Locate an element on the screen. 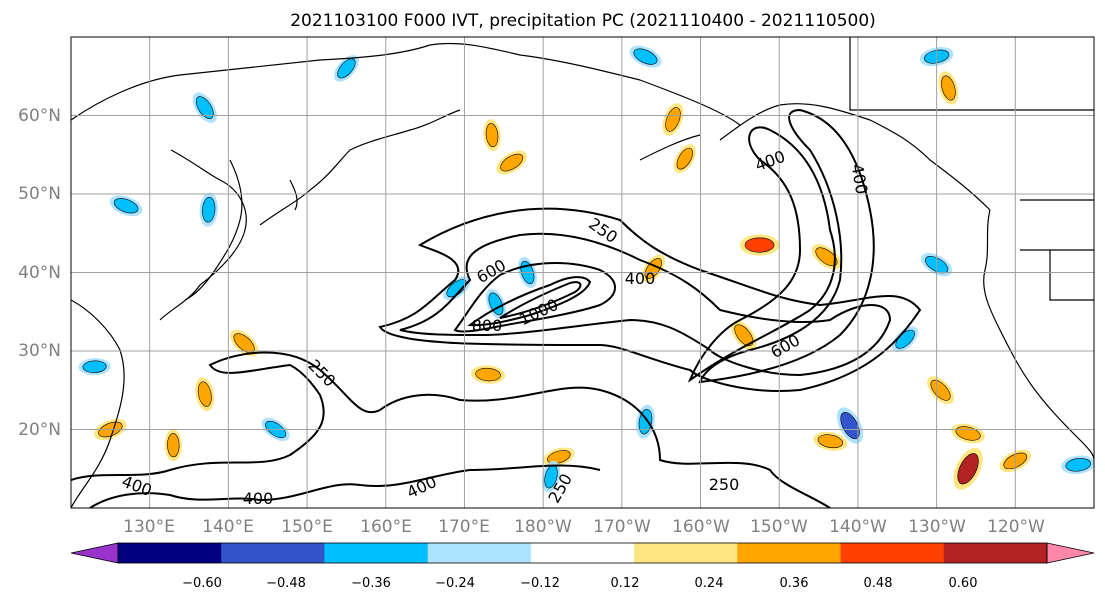 This screenshot has width=1105, height=601. lon-label-170w: 170°W is located at coordinates (622, 527).